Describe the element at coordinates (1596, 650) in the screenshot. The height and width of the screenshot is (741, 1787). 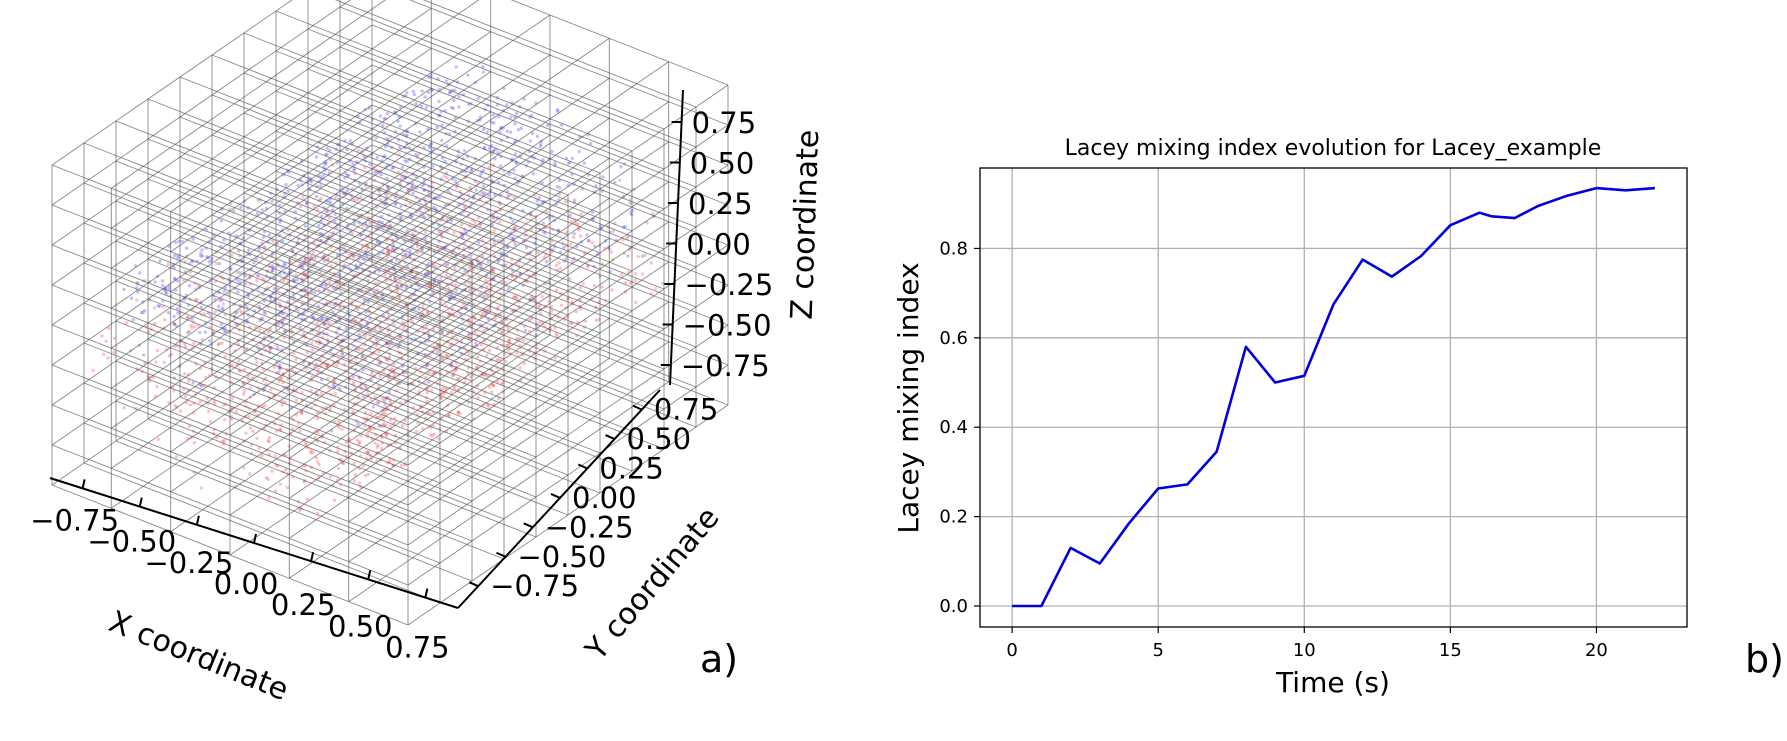
I see `x-tick-label: 20` at that location.